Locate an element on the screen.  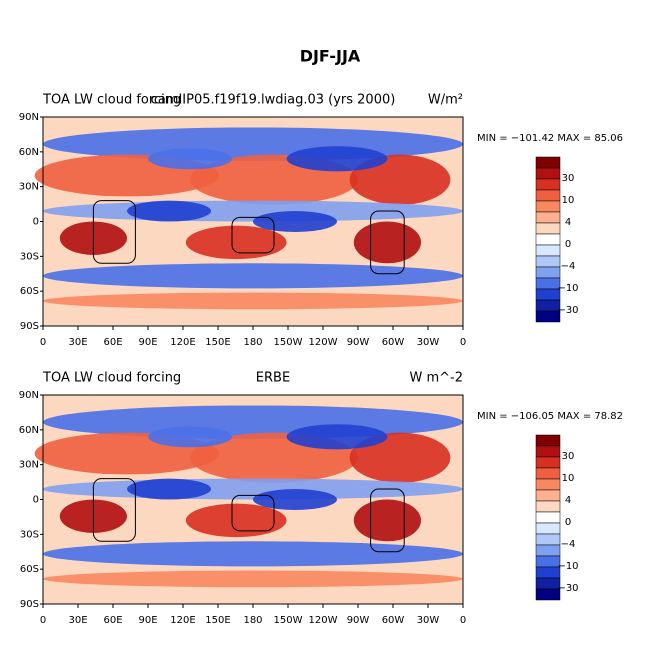
colorbar-label: −10 is located at coordinates (567, 566).